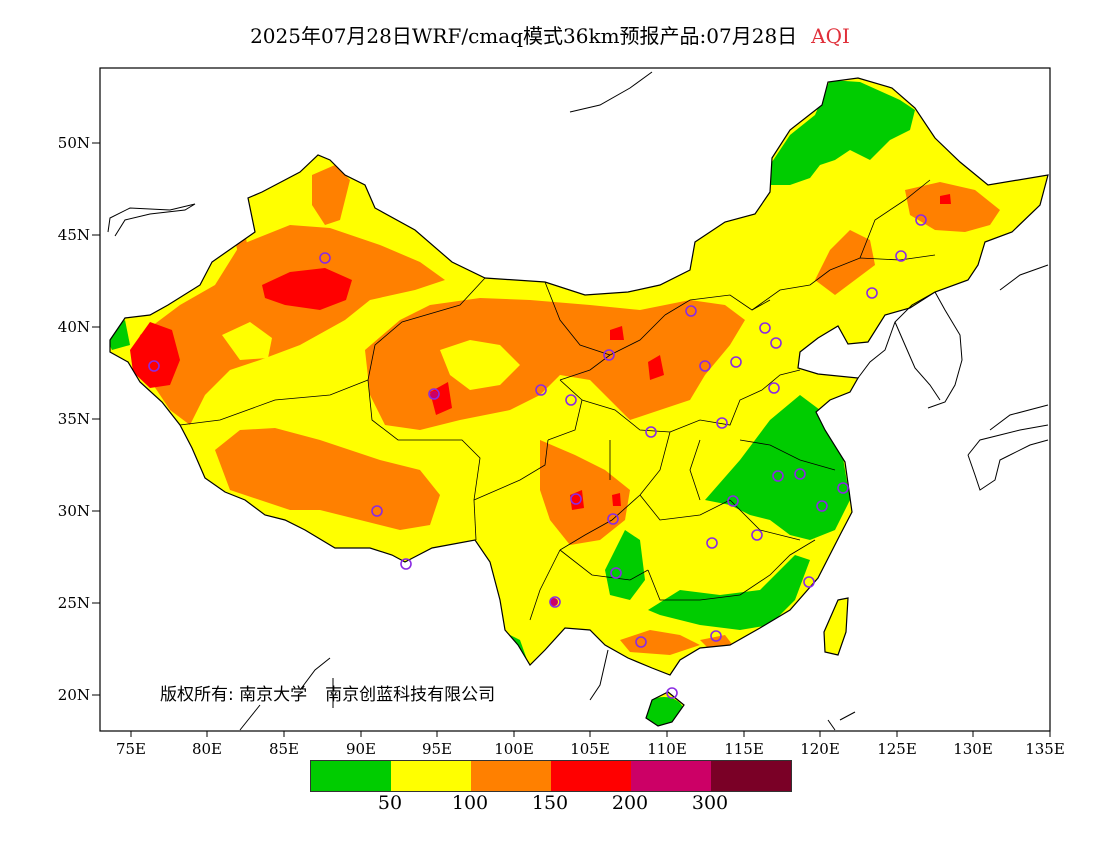 The width and height of the screenshot is (1100, 850). I want to click on x-tick-label: 85E, so click(284, 749).